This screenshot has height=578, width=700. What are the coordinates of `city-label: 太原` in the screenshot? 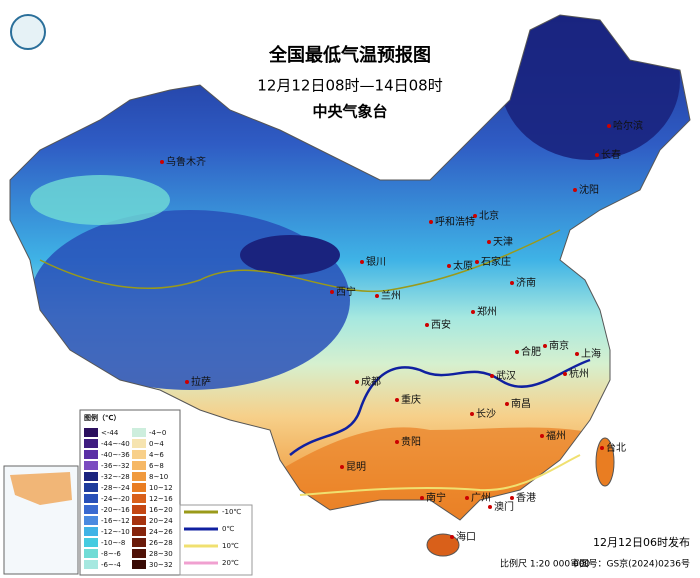 It's located at (463, 265).